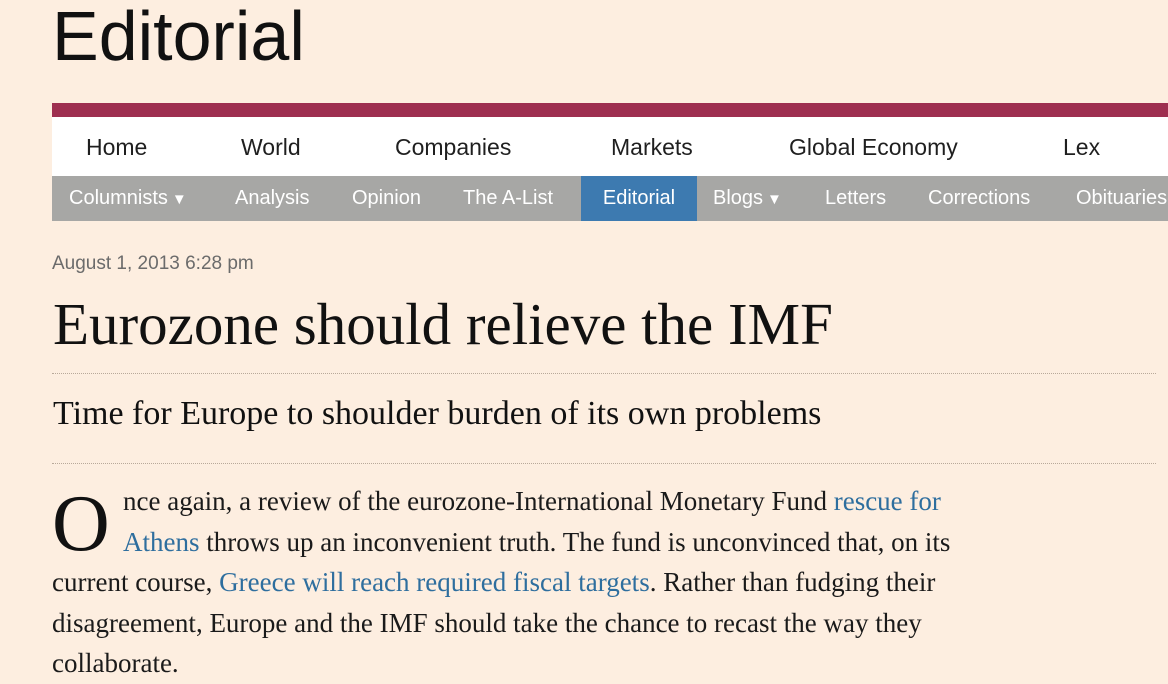  Describe the element at coordinates (1122, 198) in the screenshot. I see `subnav-obituaries: Obituaries` at that location.